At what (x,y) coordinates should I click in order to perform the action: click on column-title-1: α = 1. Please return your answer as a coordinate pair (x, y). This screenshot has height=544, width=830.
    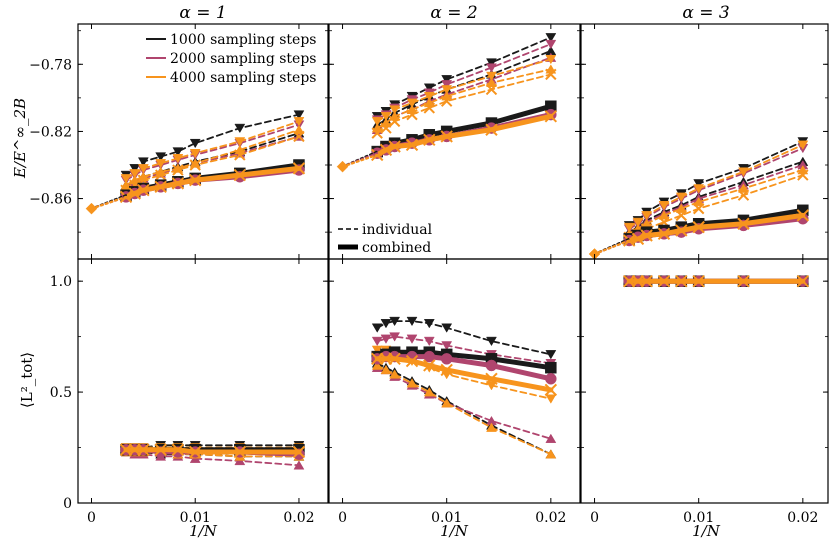
    Looking at the image, I should click on (202, 13).